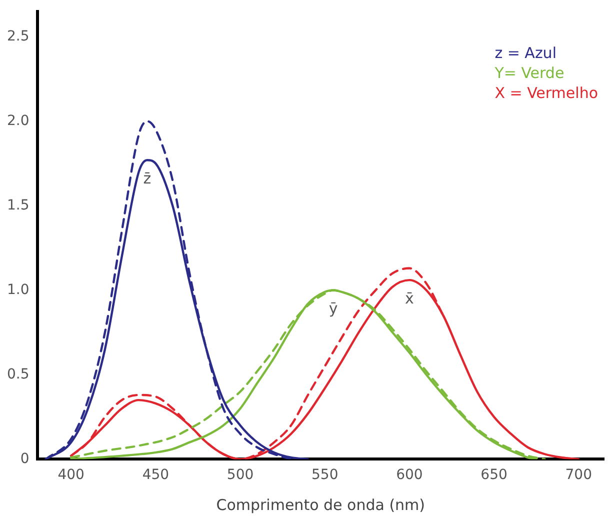 The image size is (608, 523). What do you see at coordinates (156, 475) in the screenshot?
I see `x-tick-label: 450` at bounding box center [156, 475].